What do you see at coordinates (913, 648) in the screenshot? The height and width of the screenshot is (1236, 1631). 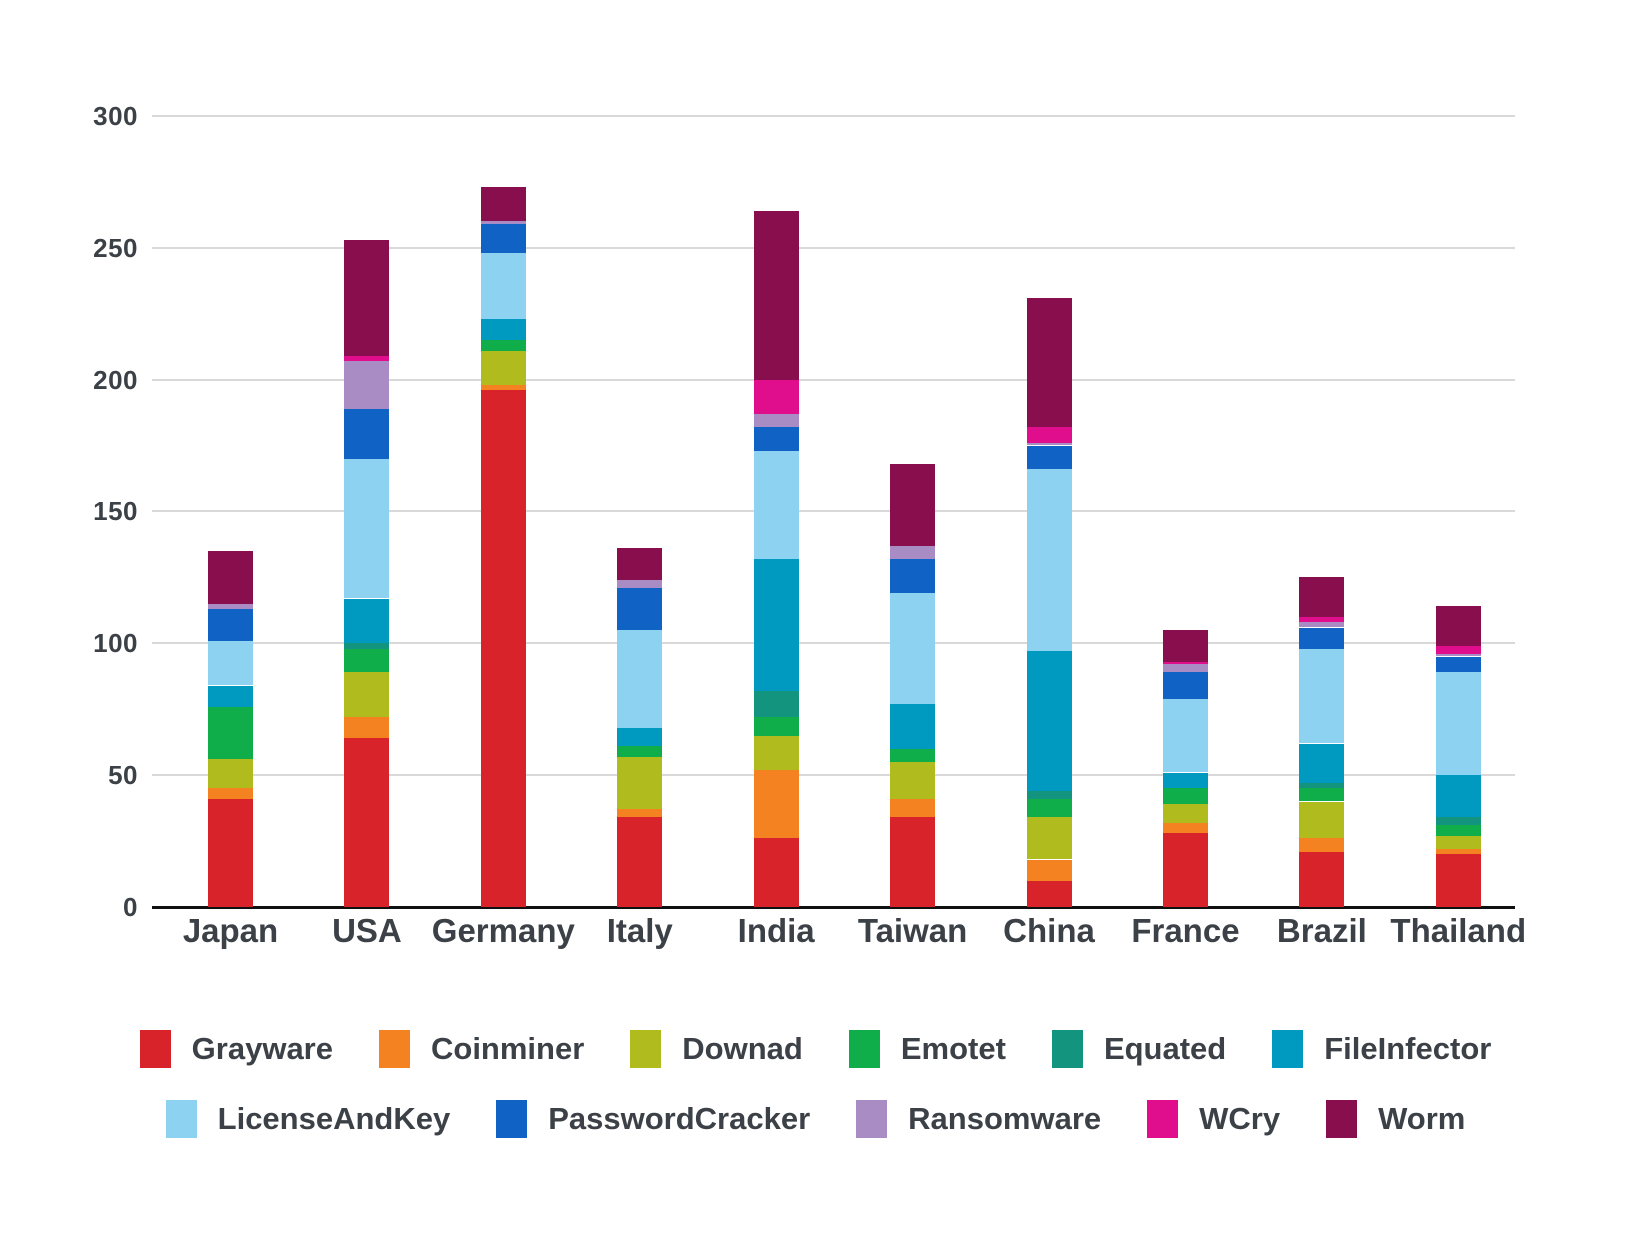 I see `bar-segment-licenseandkey-taiwan` at bounding box center [913, 648].